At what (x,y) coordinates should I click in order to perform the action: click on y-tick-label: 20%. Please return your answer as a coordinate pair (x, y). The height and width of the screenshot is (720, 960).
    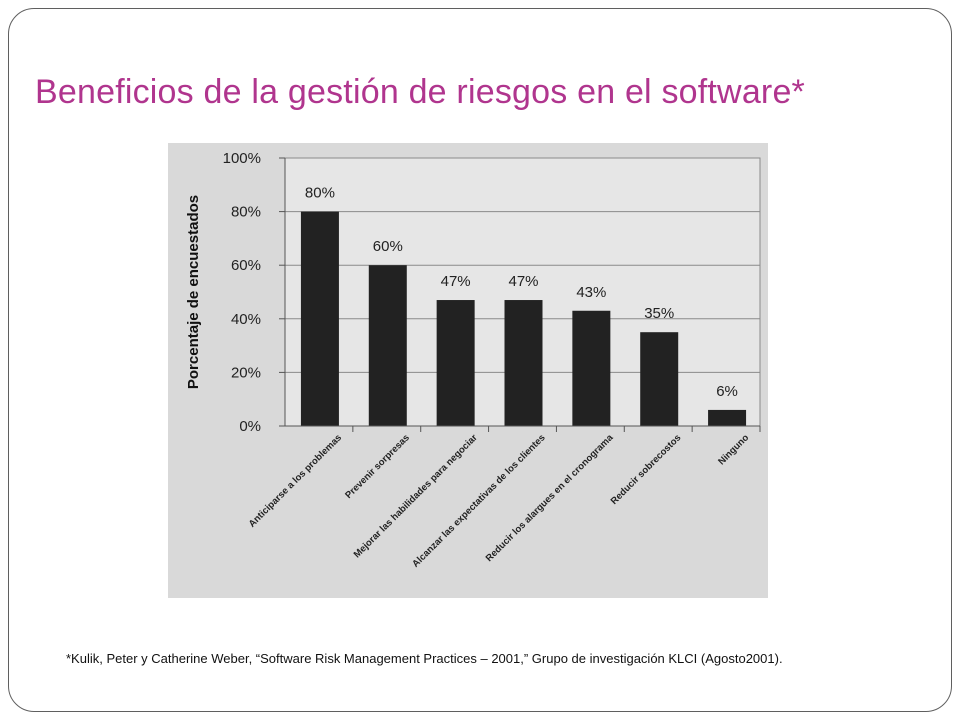
    Looking at the image, I should click on (246, 372).